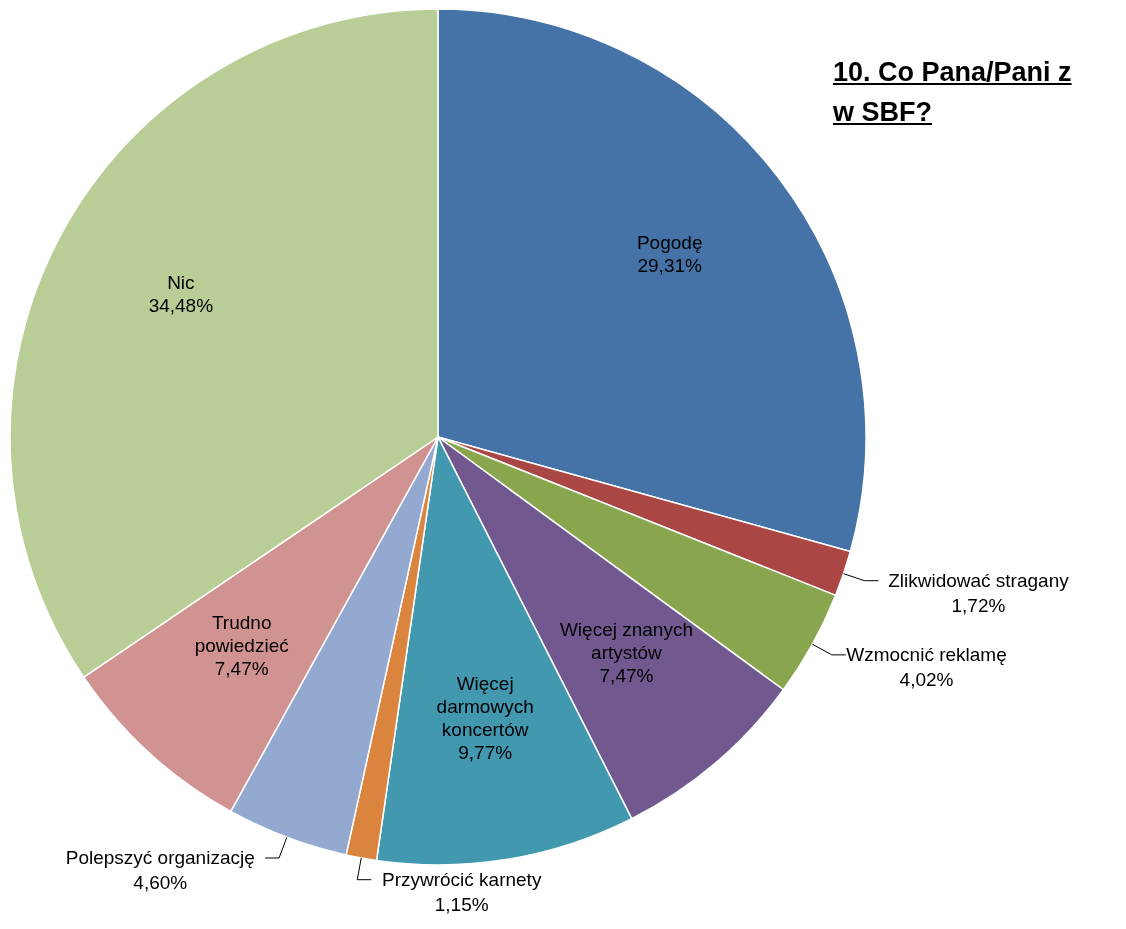 This screenshot has width=1126, height=929. What do you see at coordinates (461, 879) in the screenshot?
I see `slice-label: Przywrócić karnety` at bounding box center [461, 879].